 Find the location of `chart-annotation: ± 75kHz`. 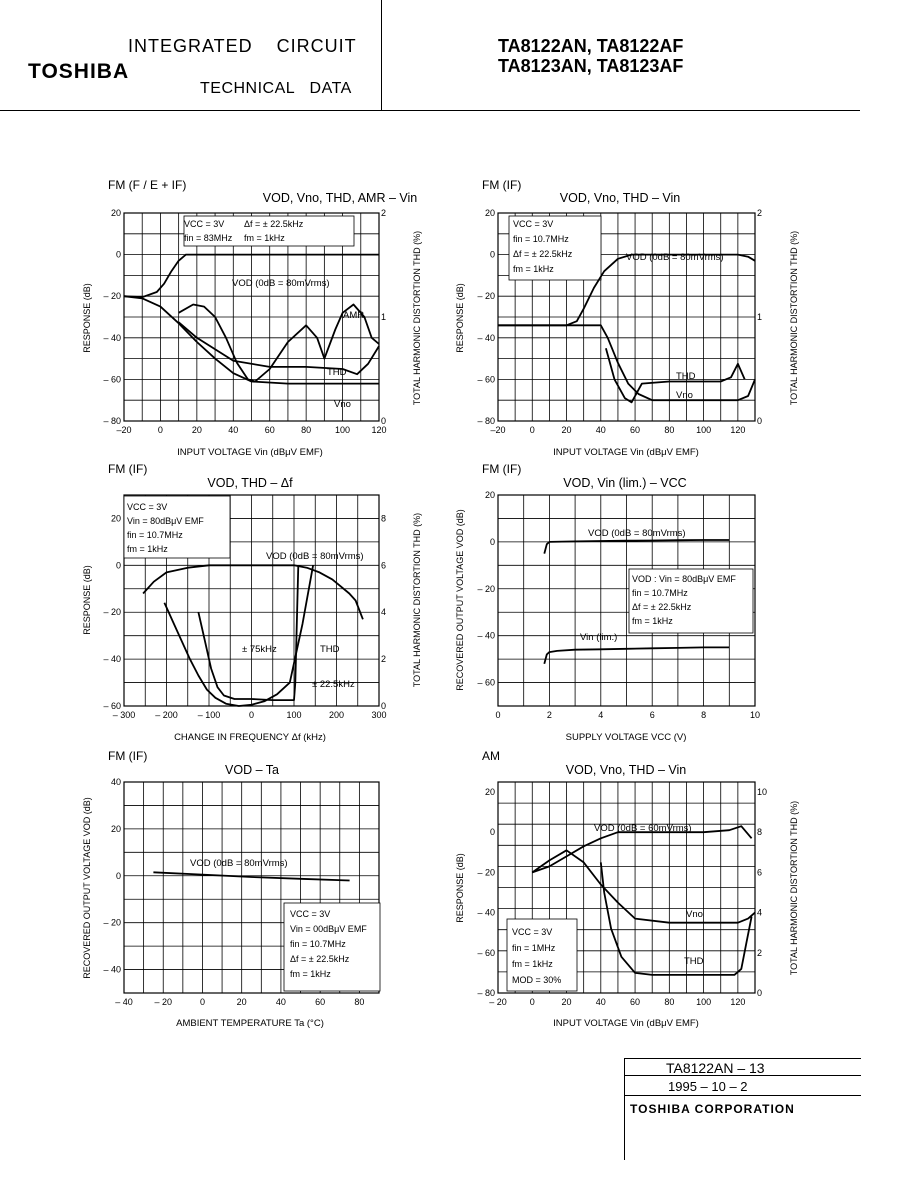

chart-annotation: ± 75kHz is located at coordinates (259, 649).